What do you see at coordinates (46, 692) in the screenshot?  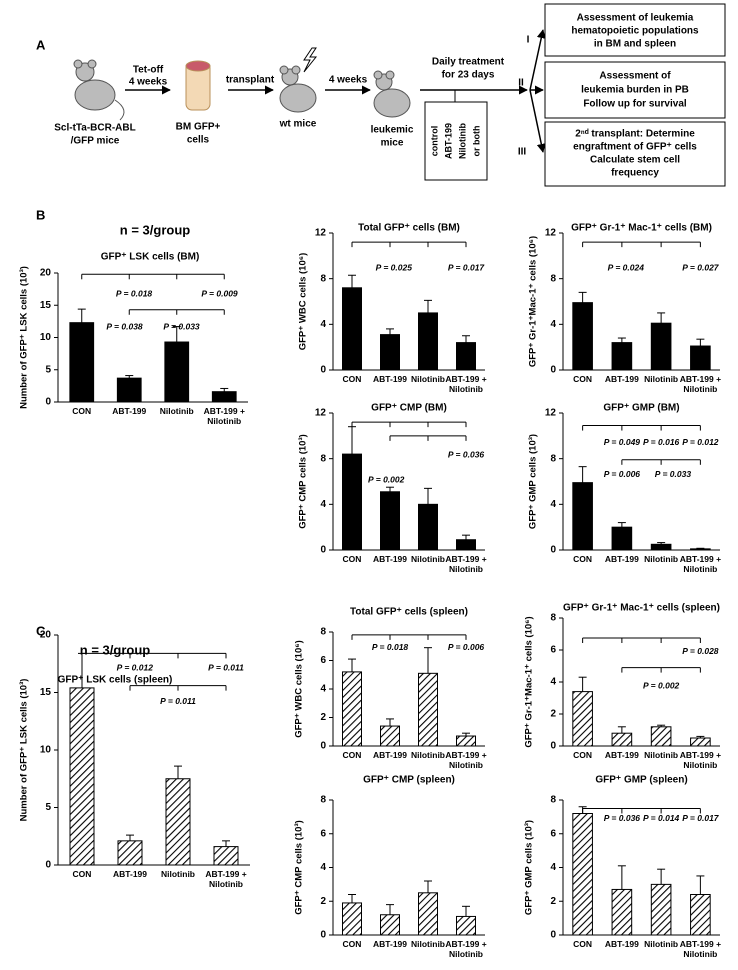 I see `y-tick-label: 15` at bounding box center [46, 692].